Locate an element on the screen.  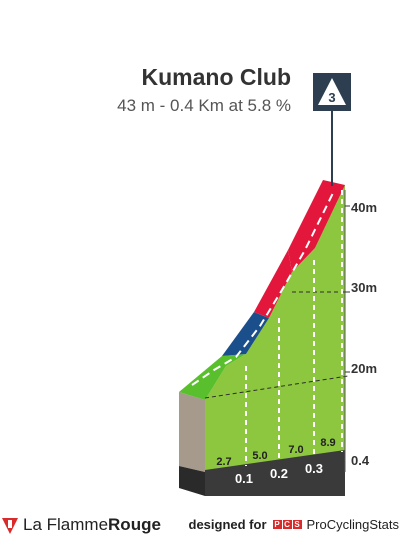
profile-base-front is located at coordinates (275, 484).